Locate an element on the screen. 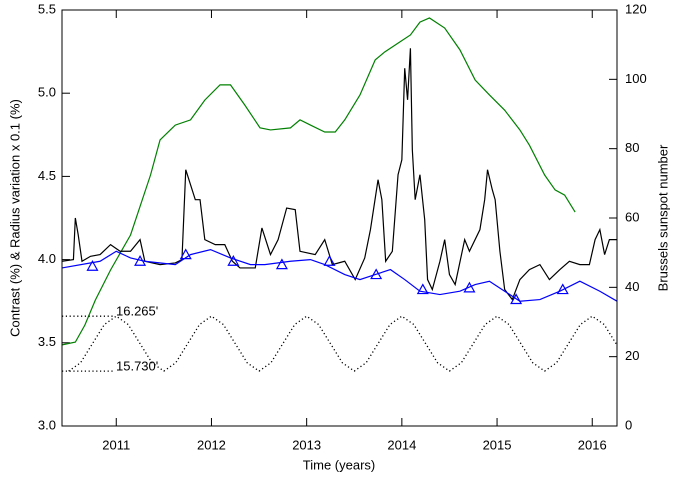  x-tick-label: 2011 is located at coordinates (116, 444).